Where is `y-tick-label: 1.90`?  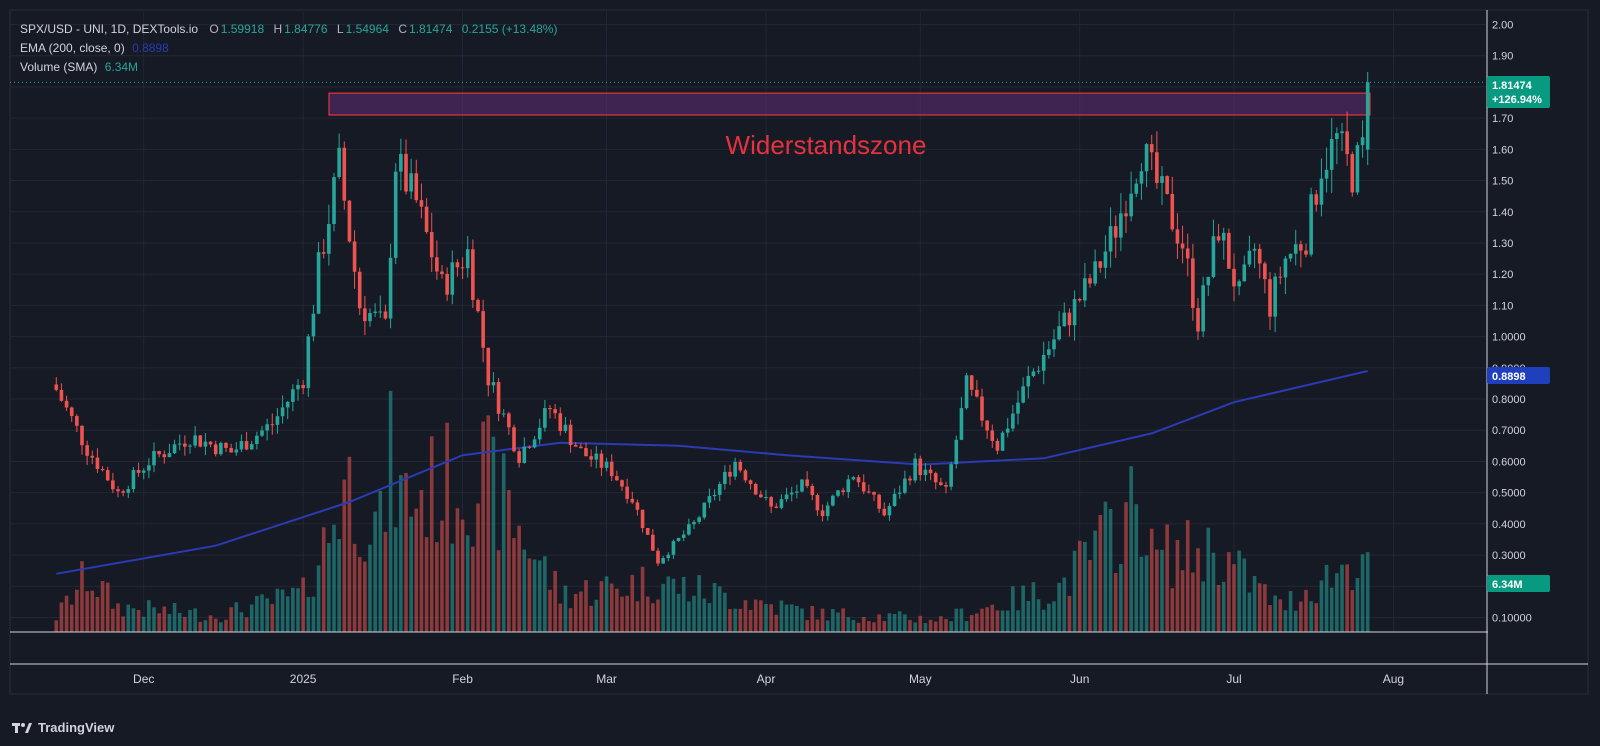 y-tick-label: 1.90 is located at coordinates (1502, 57).